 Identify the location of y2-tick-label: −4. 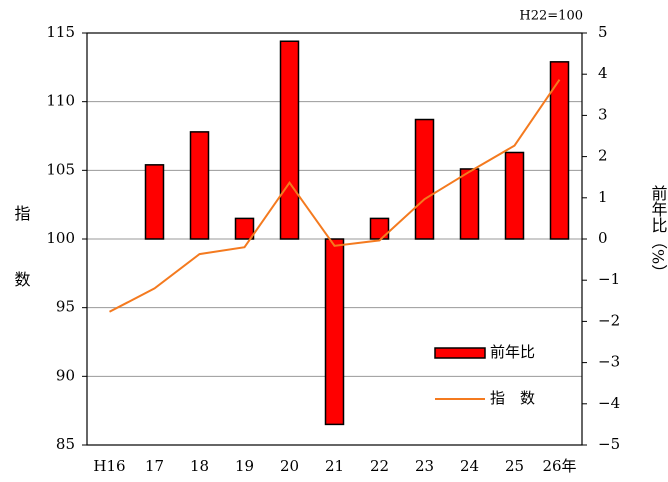
(609, 403).